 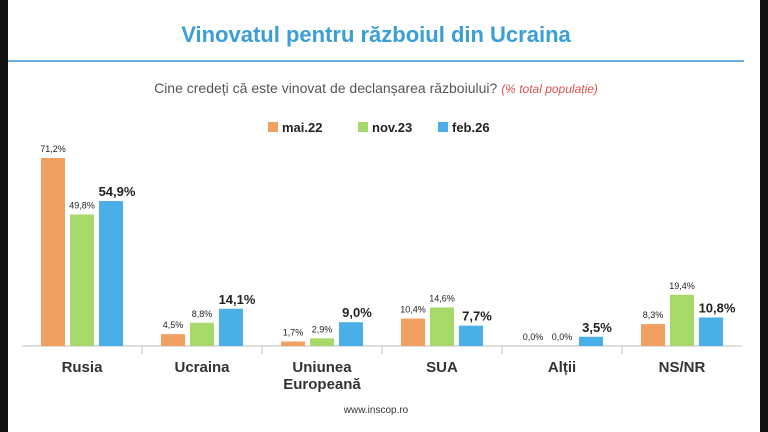 What do you see at coordinates (413, 332) in the screenshot?
I see `bar-mai.22-3` at bounding box center [413, 332].